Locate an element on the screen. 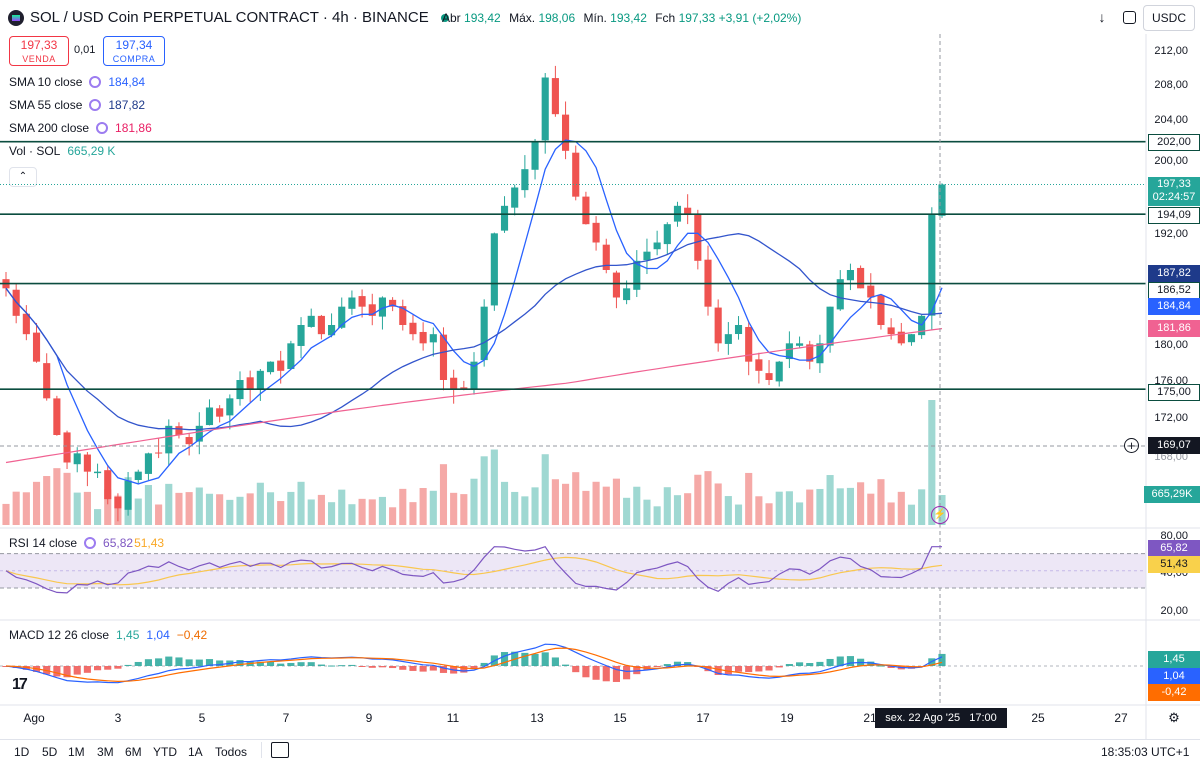 The image size is (1200, 762). download-arrow-icon: ↓ is located at coordinates (1102, 17).